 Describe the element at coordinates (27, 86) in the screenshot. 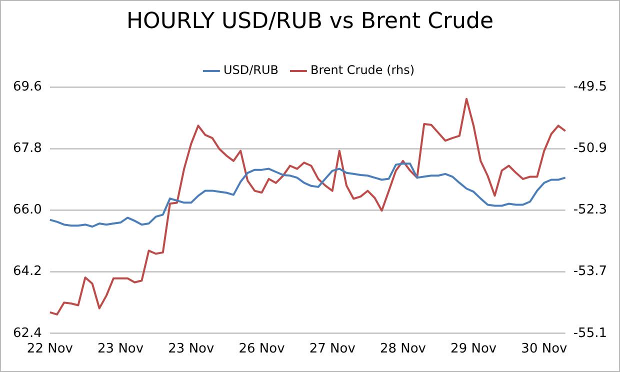

I see `y-tick-label: 69.6` at that location.